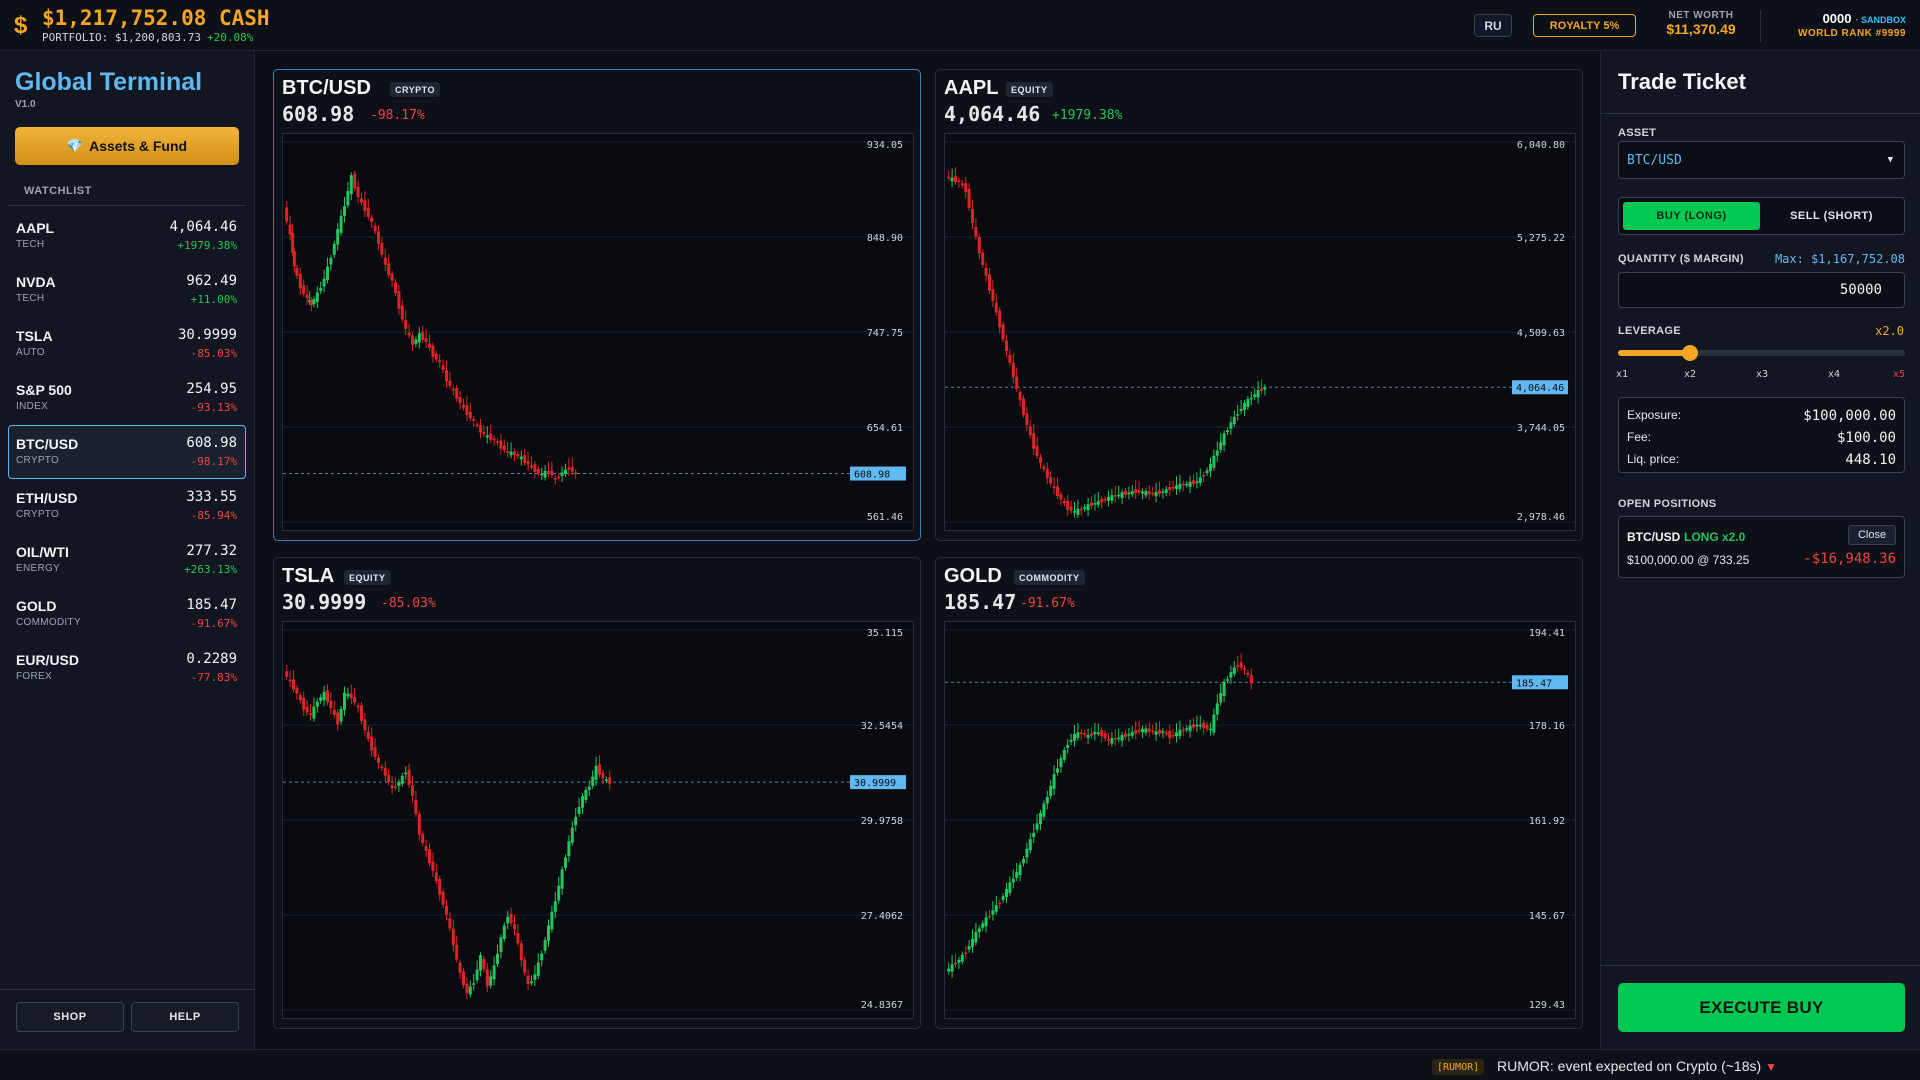 The height and width of the screenshot is (1080, 1920). What do you see at coordinates (1493, 25) in the screenshot?
I see `language-button: RU` at bounding box center [1493, 25].